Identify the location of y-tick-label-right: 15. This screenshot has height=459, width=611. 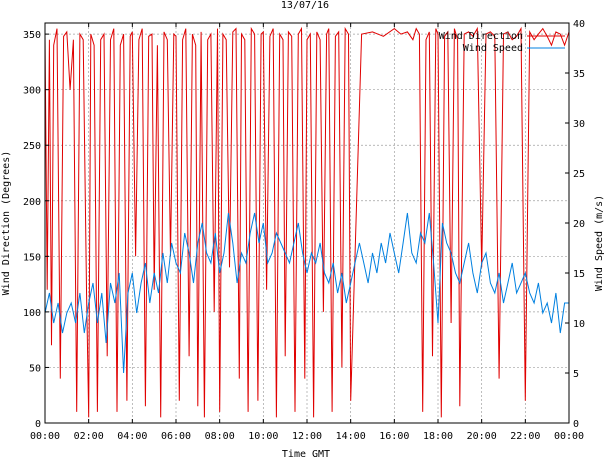
(579, 274).